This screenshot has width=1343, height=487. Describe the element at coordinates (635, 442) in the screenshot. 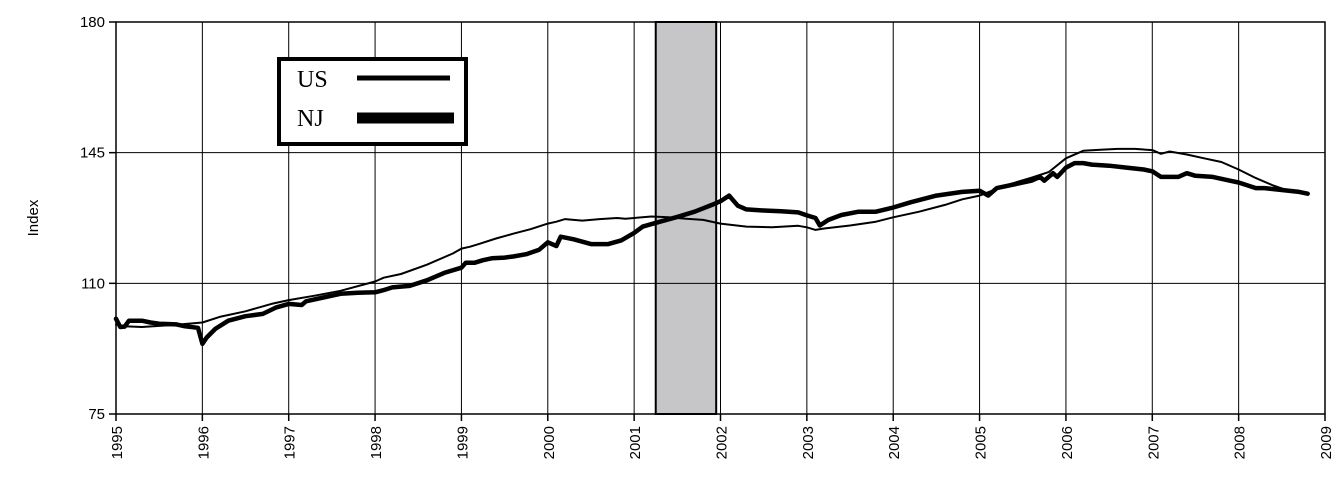

I see `x-tick-label: 2001` at that location.